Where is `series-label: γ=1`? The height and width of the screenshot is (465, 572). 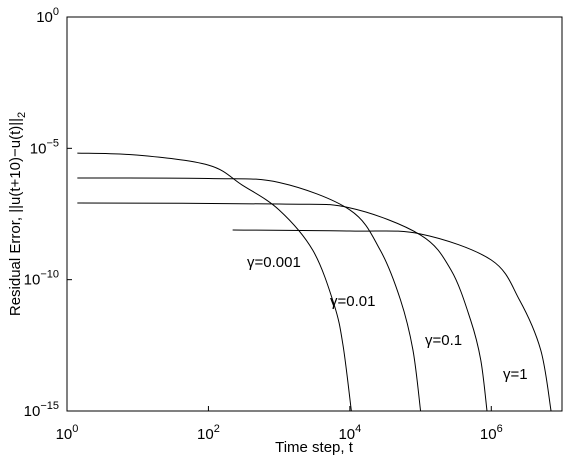 series-label: γ=1 is located at coordinates (515, 374).